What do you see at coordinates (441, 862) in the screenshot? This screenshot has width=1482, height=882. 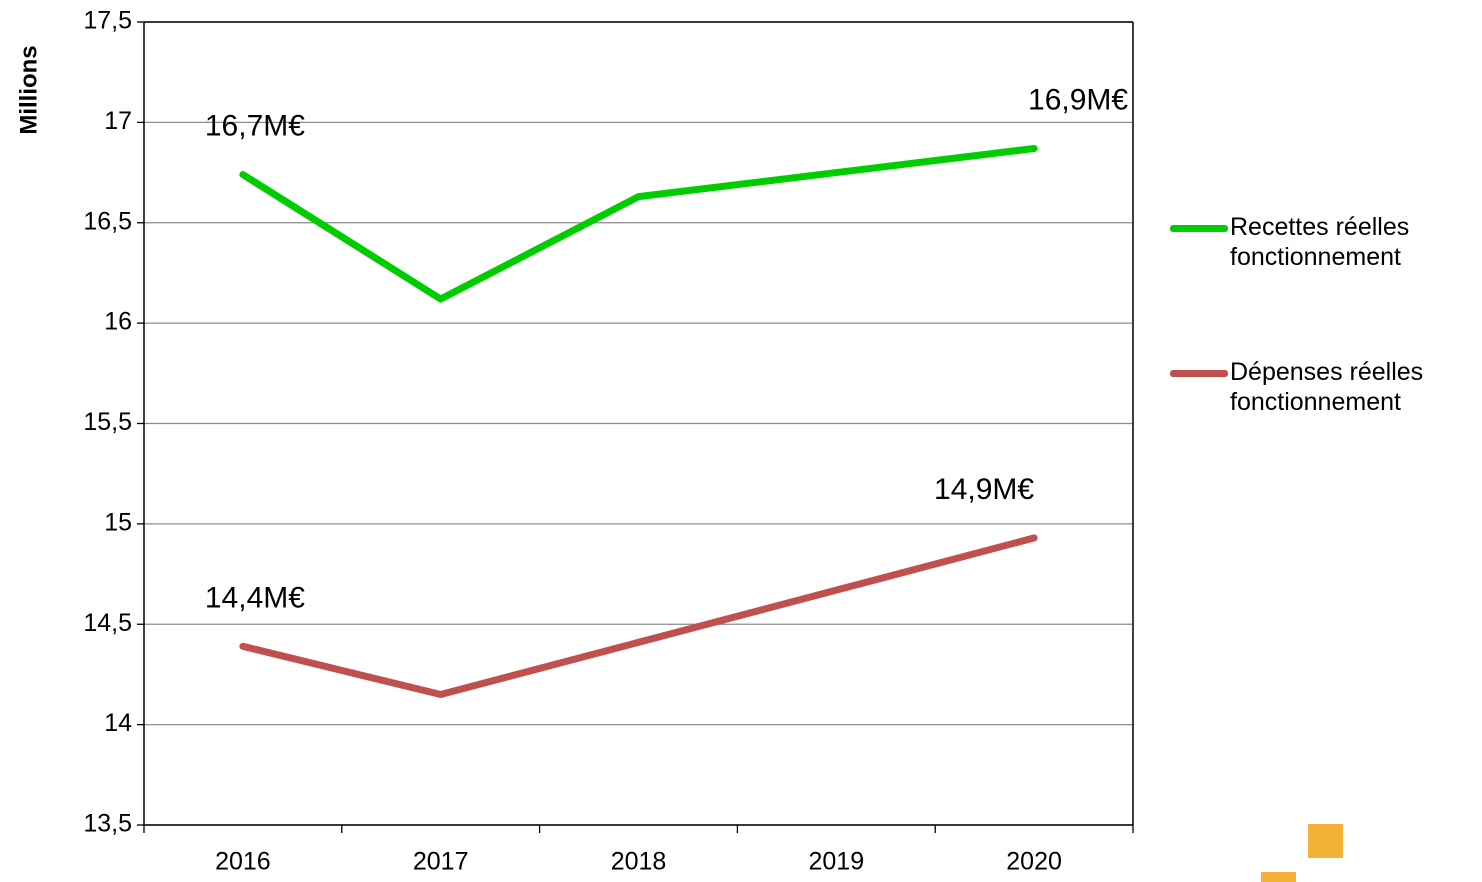 I see `x-tick-label: 2017` at bounding box center [441, 862].